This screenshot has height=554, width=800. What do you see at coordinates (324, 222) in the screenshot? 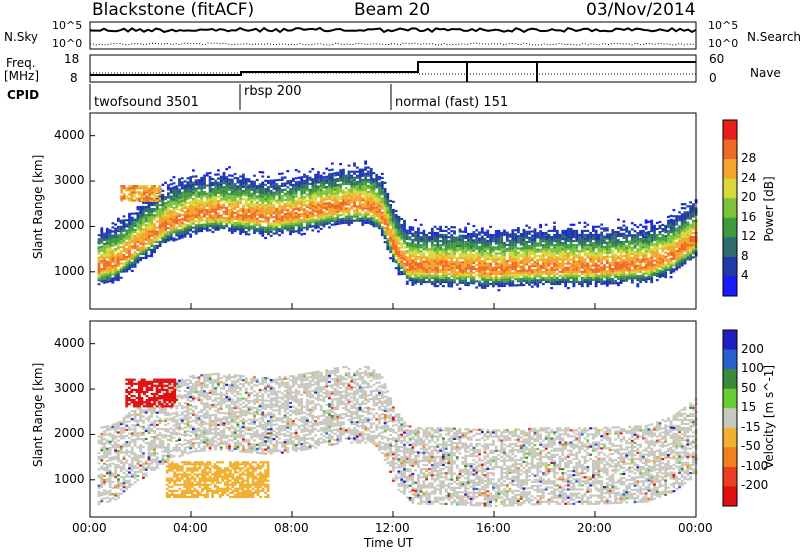
I see `power-cell-1954` at bounding box center [324, 222].